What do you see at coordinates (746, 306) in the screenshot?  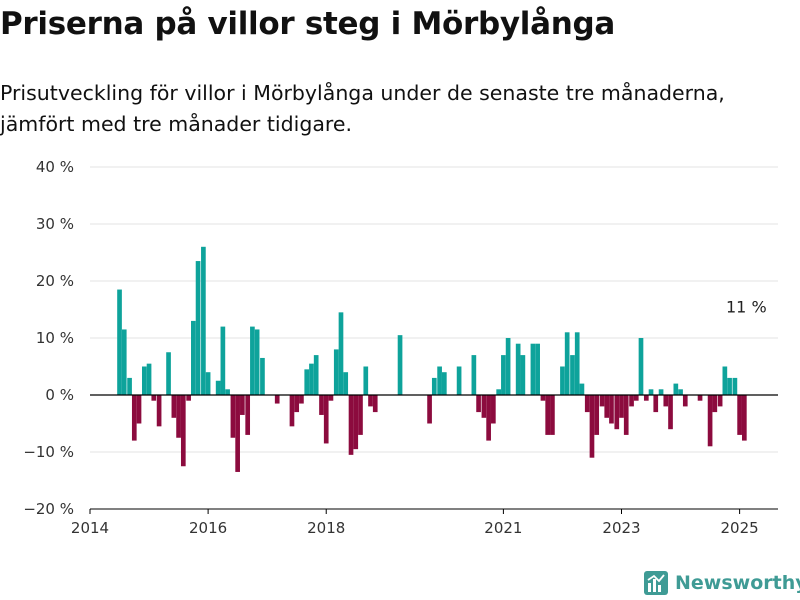 I see `last-value-annotation: 11 %` at bounding box center [746, 306].